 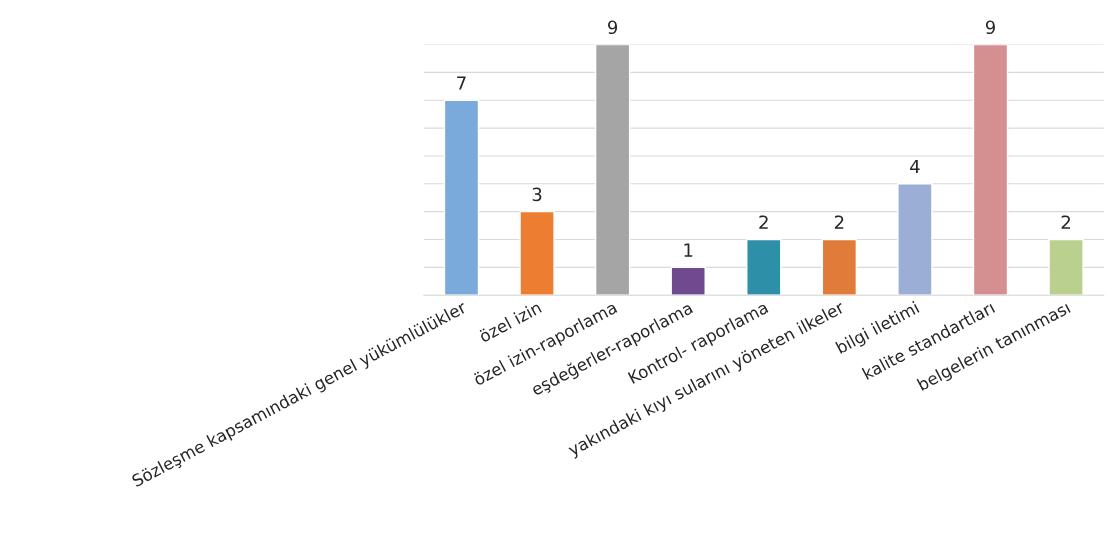 I want to click on data-label: 3, so click(x=537, y=194).